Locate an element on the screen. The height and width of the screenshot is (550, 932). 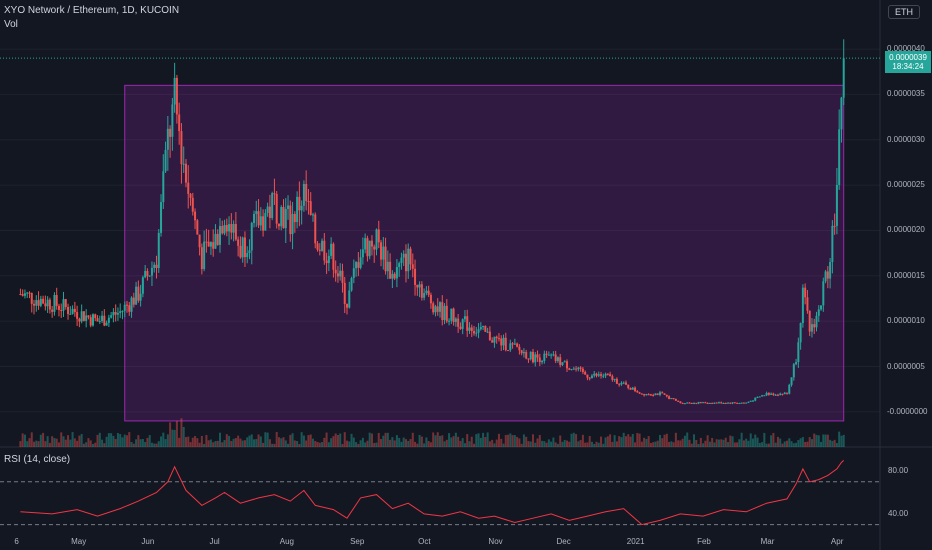
currency-badge: ETH is located at coordinates (904, 12).